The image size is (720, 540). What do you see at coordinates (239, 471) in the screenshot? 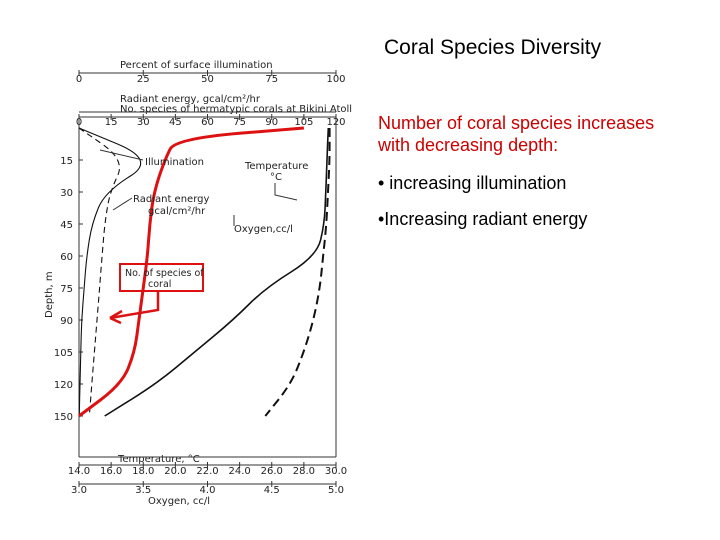
I see `tick-label-temperature: 24.0` at bounding box center [239, 471].